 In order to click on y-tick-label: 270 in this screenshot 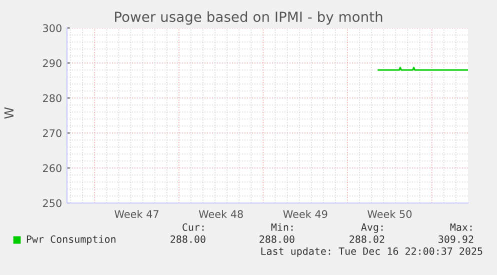, I will do `click(52, 133)`.